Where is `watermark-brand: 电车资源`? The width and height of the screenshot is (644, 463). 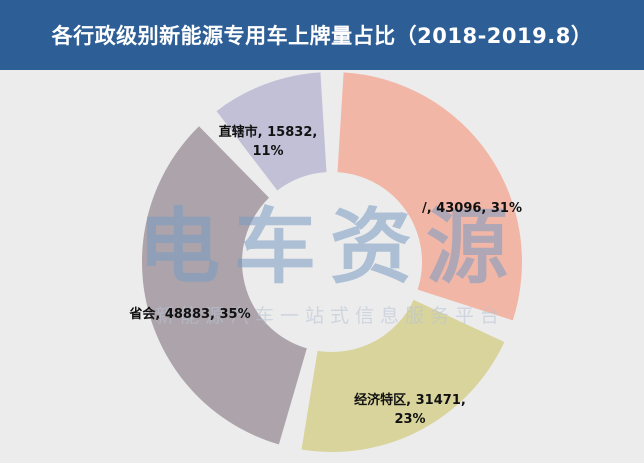
watermark-brand: 电车资源 is located at coordinates (330, 247).